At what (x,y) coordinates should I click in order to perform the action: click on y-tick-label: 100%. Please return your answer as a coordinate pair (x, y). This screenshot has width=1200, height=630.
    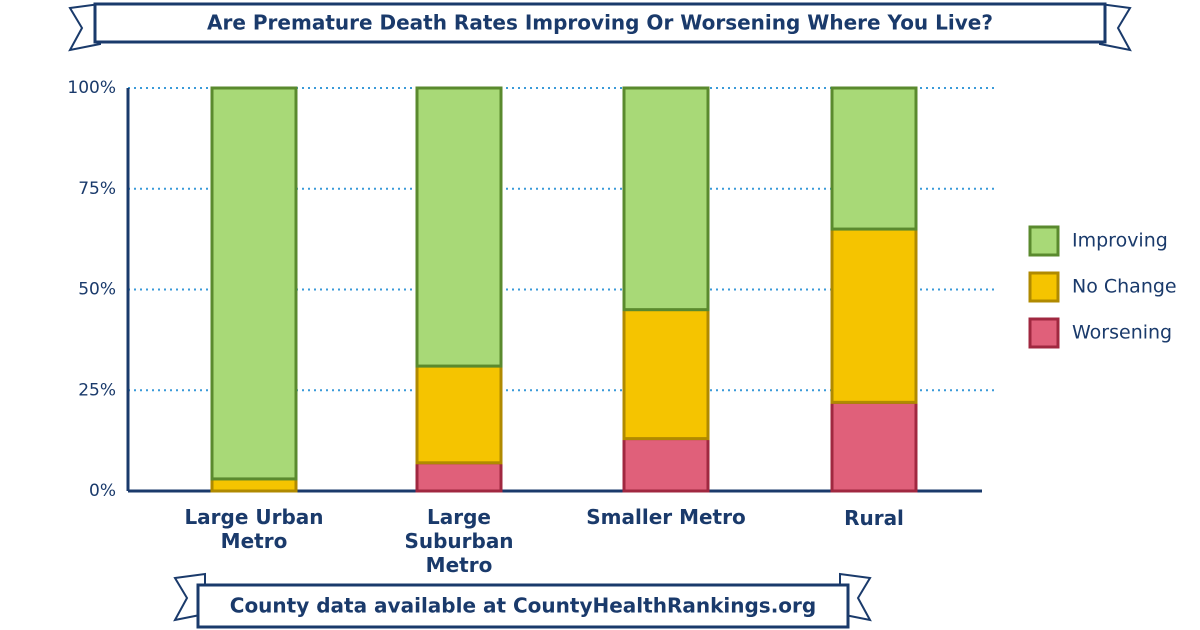
    Looking at the image, I should click on (91, 88).